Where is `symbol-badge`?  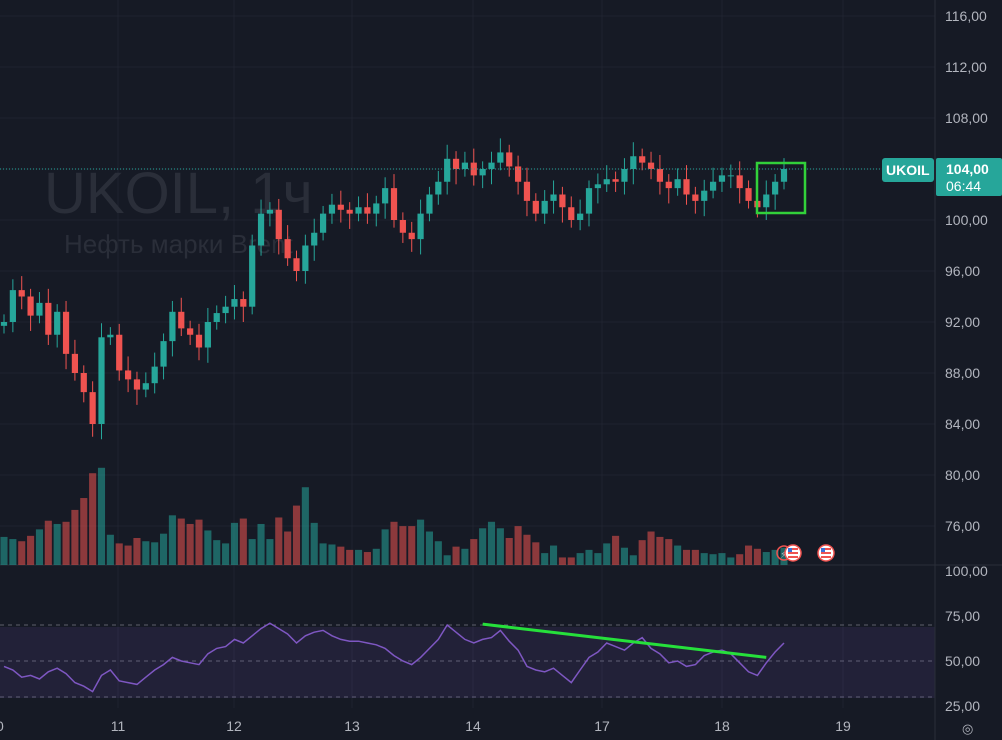 symbol-badge is located at coordinates (908, 170).